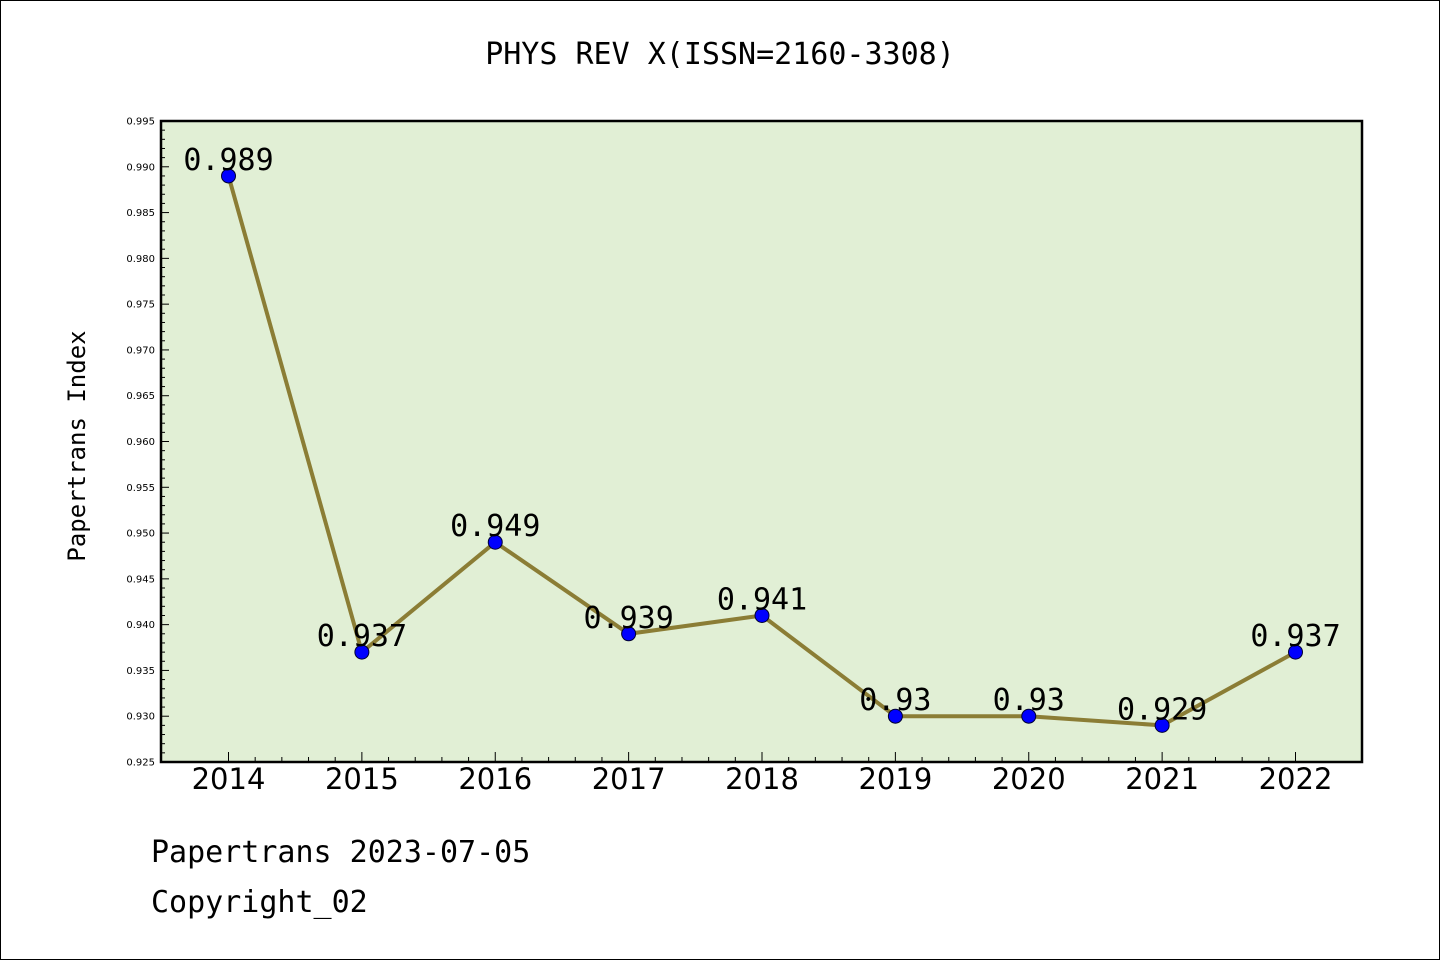  Describe the element at coordinates (140, 305) in the screenshot. I see `y-tick-label: 0.975` at that location.